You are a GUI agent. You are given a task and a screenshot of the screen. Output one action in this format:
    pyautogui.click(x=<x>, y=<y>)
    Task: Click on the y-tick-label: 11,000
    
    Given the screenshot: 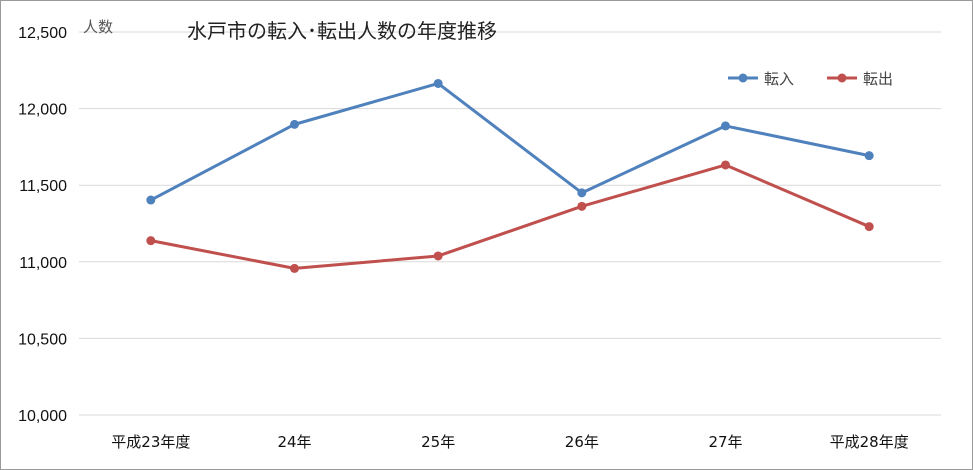 What is the action you would take?
    pyautogui.click(x=43, y=263)
    